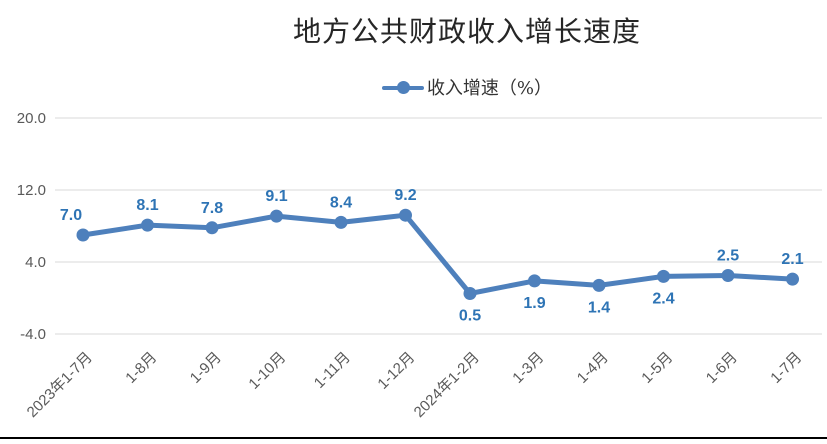  I want to click on data-label: 2.4, so click(663, 298).